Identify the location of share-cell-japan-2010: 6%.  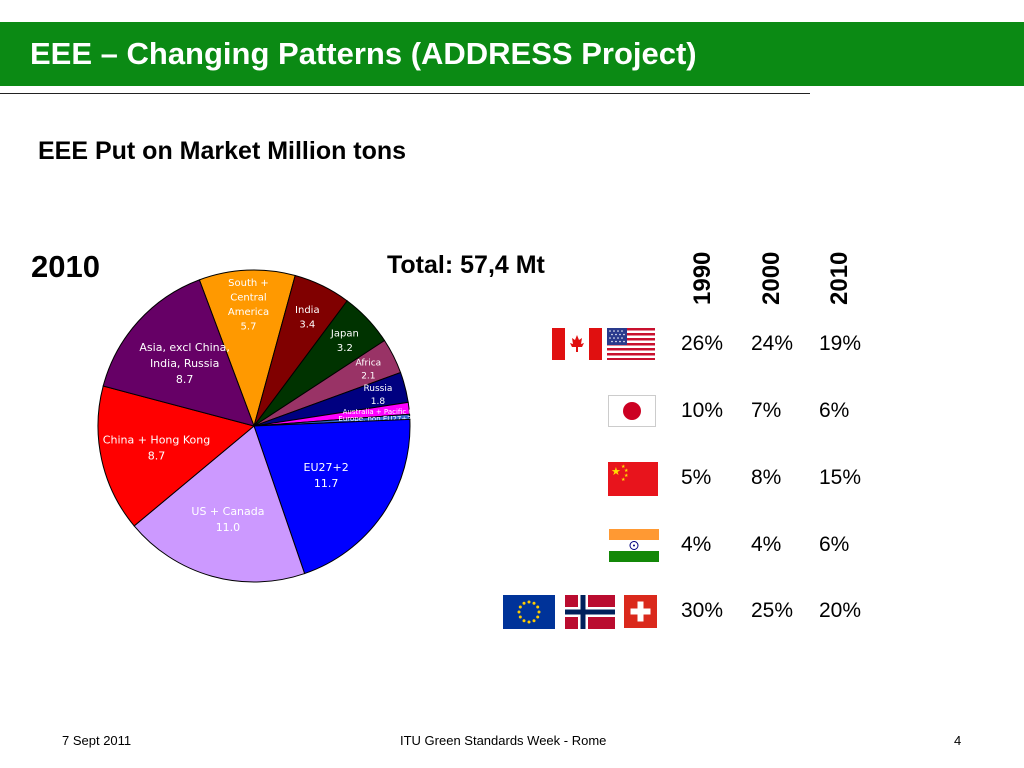
(834, 410).